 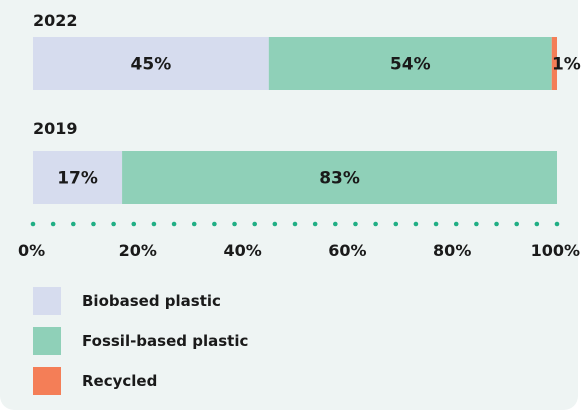 I want to click on year-label-2019: 2019, so click(x=55, y=128).